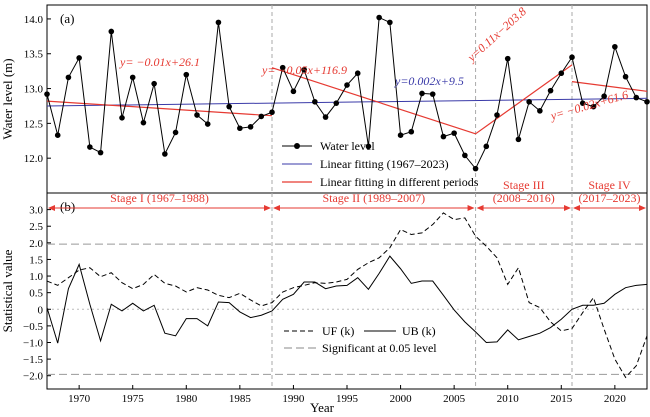  What do you see at coordinates (33, 360) in the screenshot?
I see `panel-b-ytick-label: −1.5` at bounding box center [33, 360].